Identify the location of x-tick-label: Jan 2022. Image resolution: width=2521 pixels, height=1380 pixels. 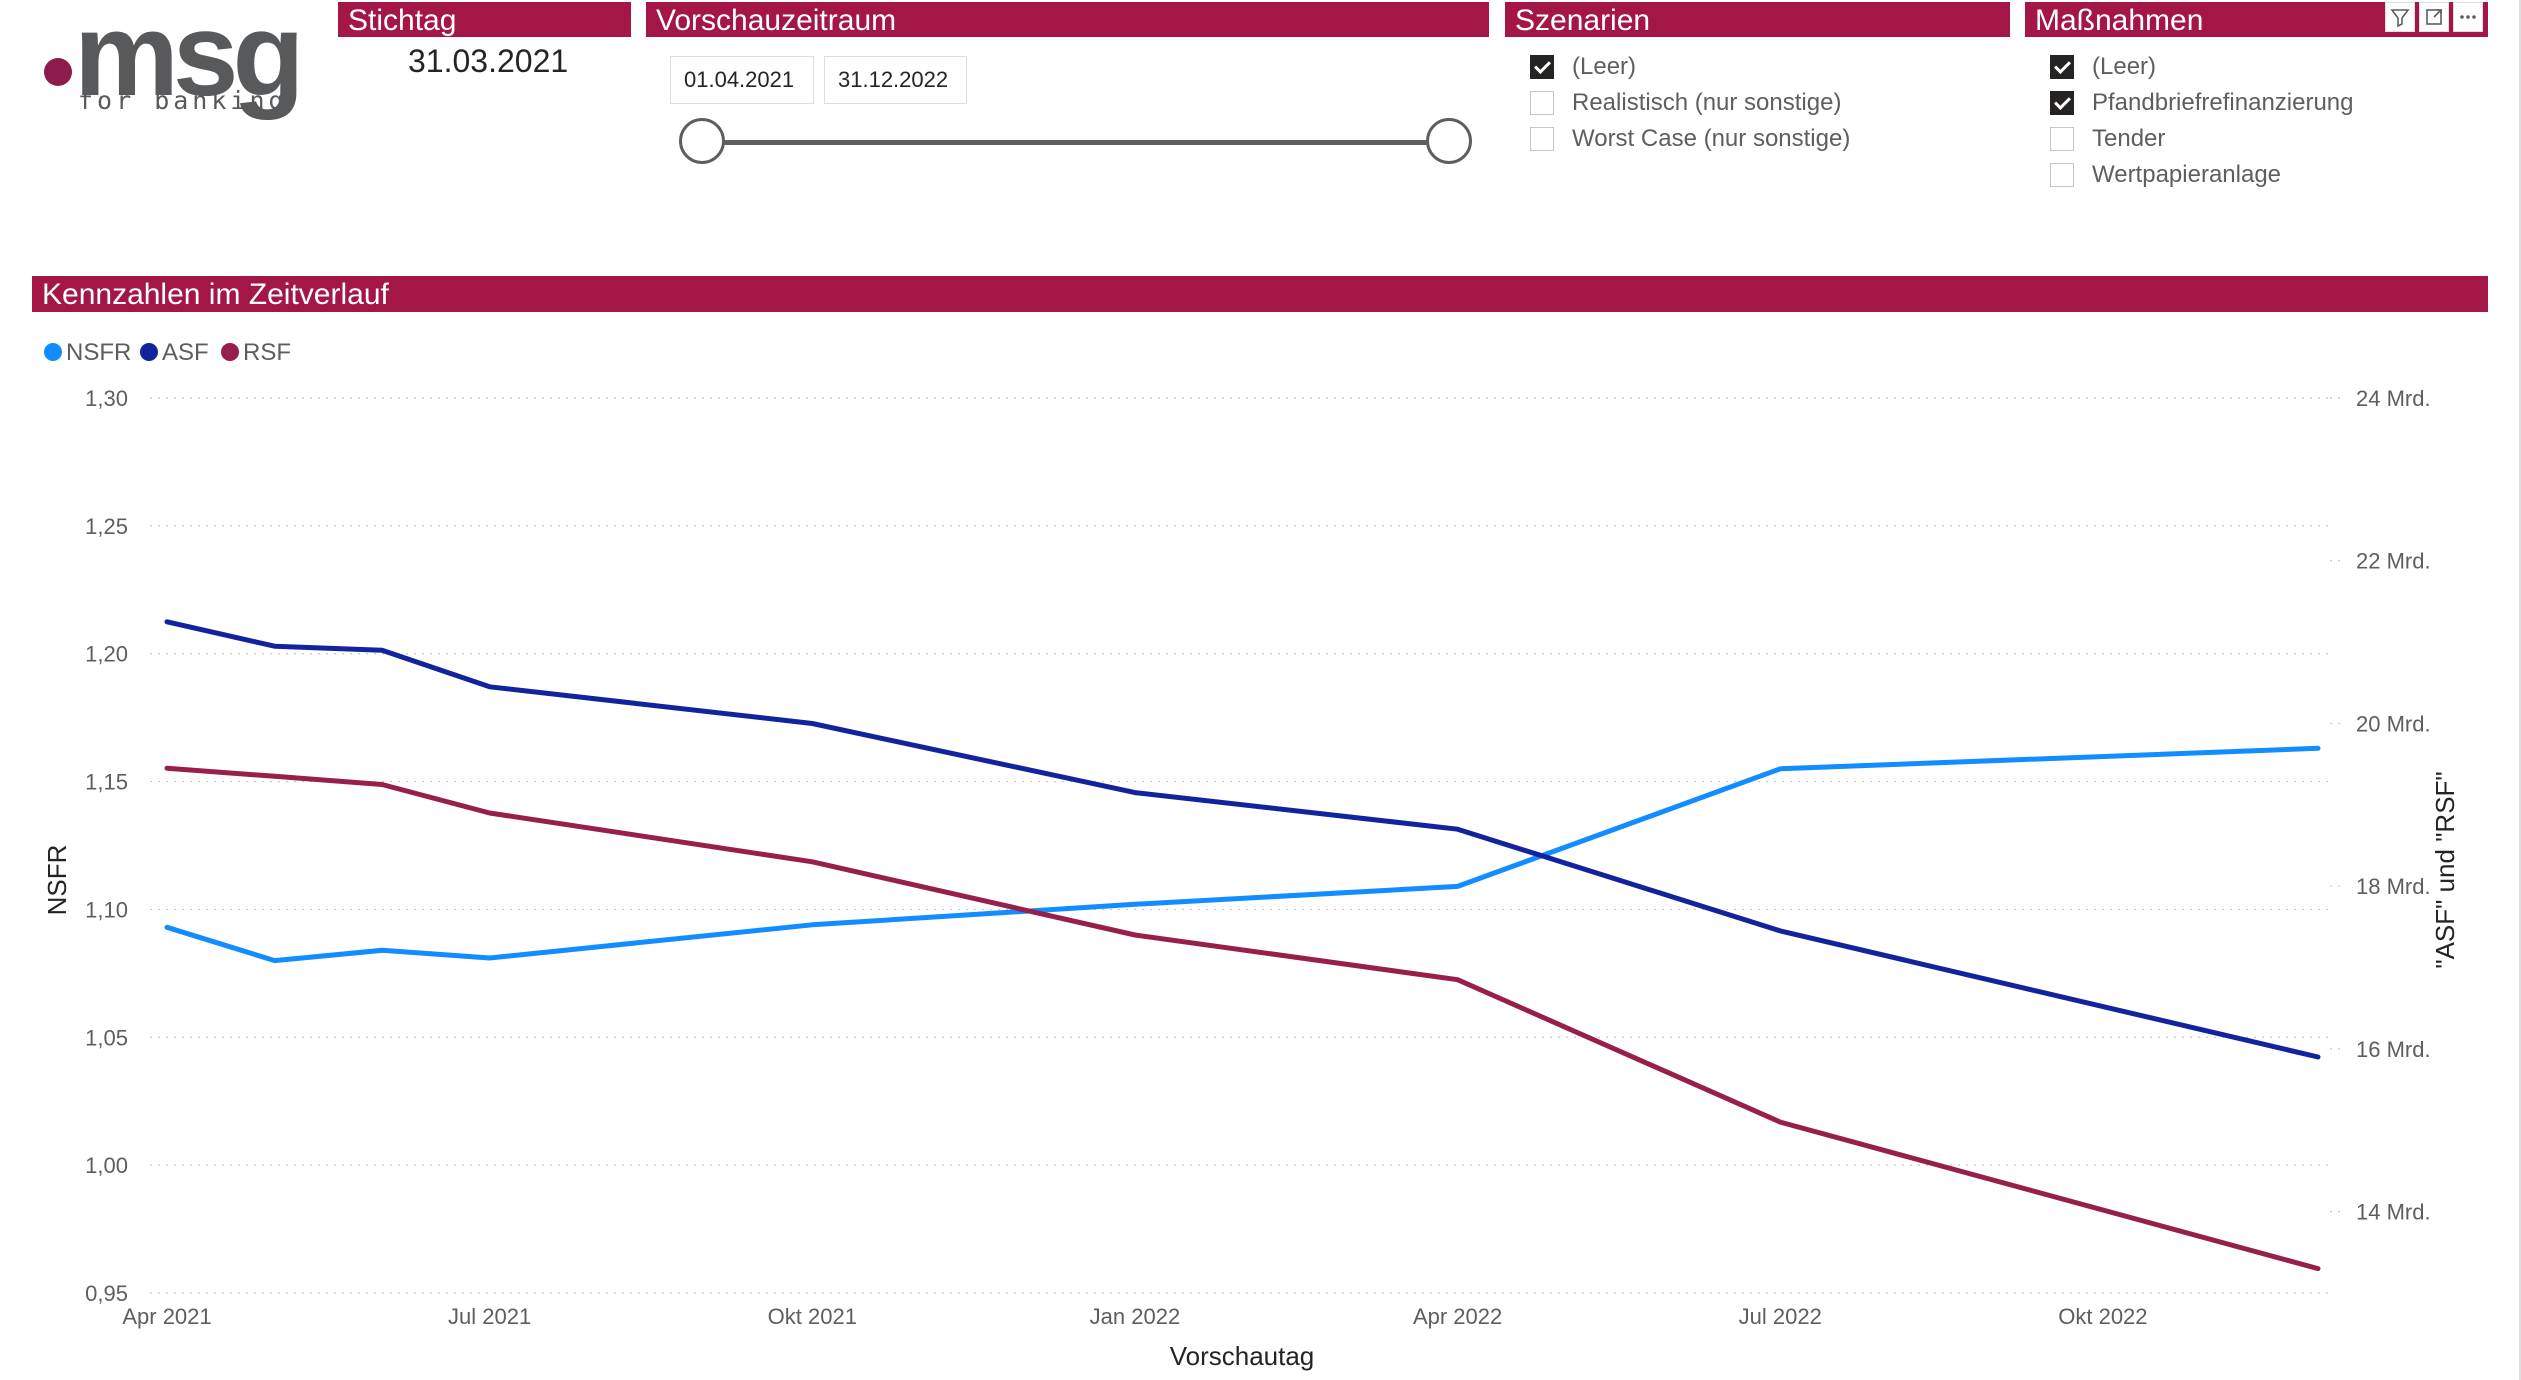
(1135, 1316).